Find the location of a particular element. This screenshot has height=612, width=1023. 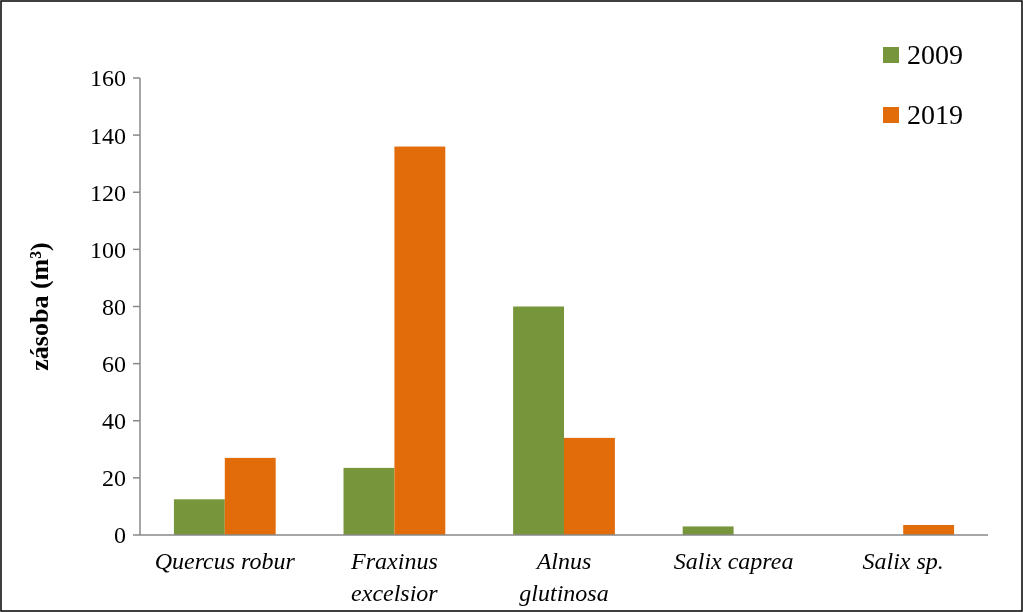

x-tick-label: Quercus robur is located at coordinates (225, 561).